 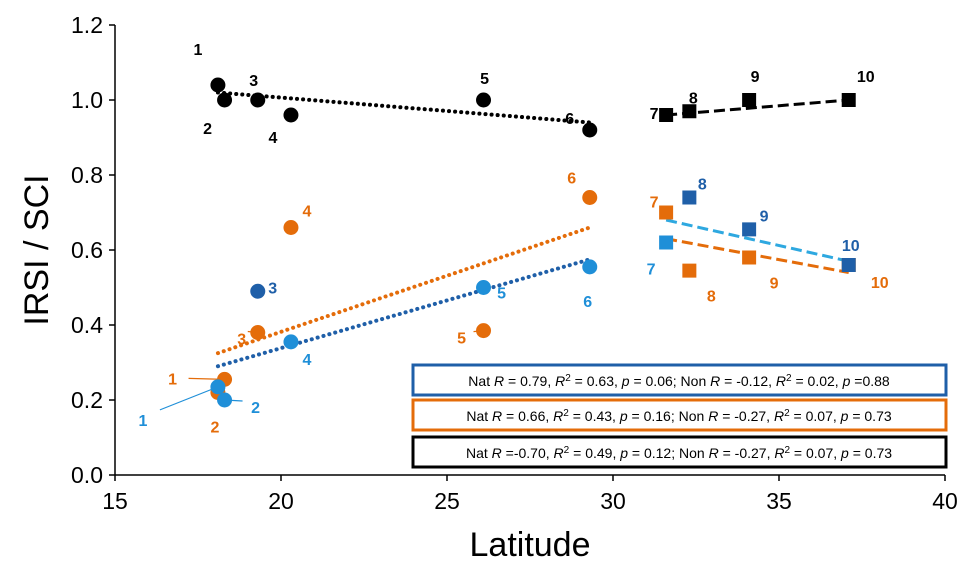 What do you see at coordinates (594, 416) in the screenshot?
I see `stats-text-segment: = 0.43,` at bounding box center [594, 416].